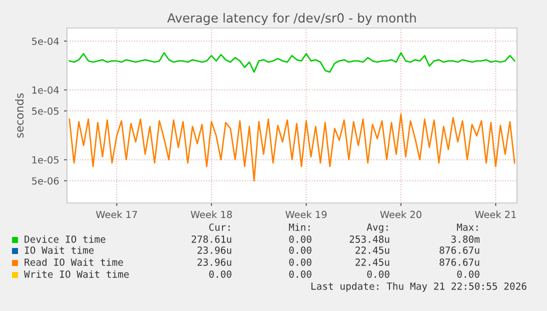  Describe the element at coordinates (73, 262) in the screenshot. I see `legend-label: Read IO Wait time` at that location.